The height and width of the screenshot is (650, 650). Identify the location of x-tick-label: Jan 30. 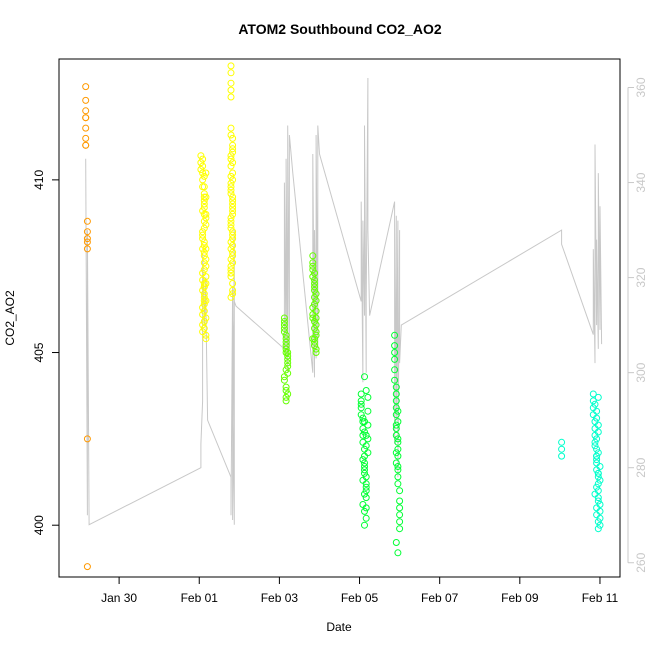
(119, 598).